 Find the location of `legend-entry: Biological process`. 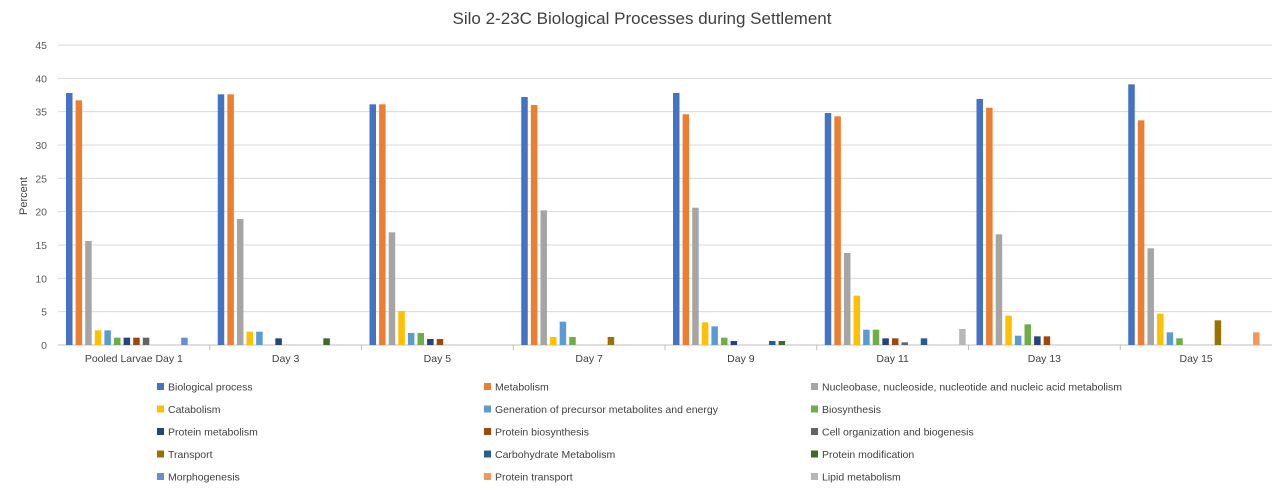

legend-entry: Biological process is located at coordinates (210, 388).